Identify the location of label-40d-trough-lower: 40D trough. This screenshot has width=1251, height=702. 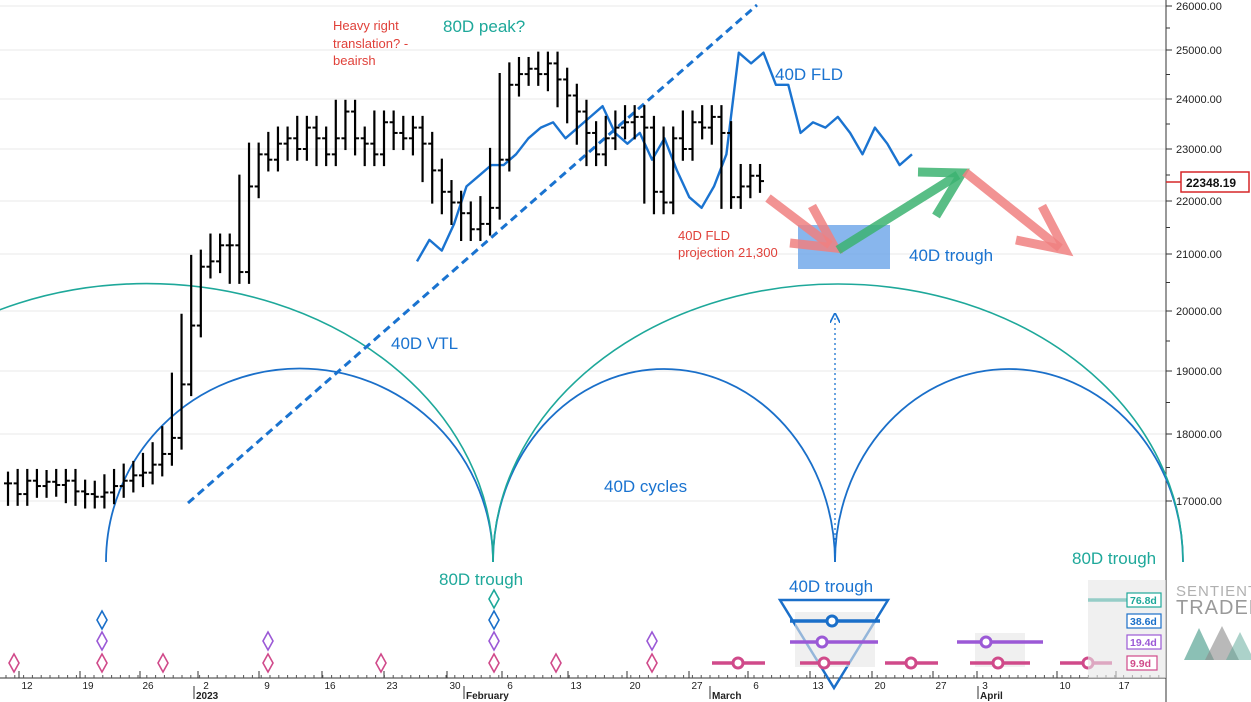
(831, 586).